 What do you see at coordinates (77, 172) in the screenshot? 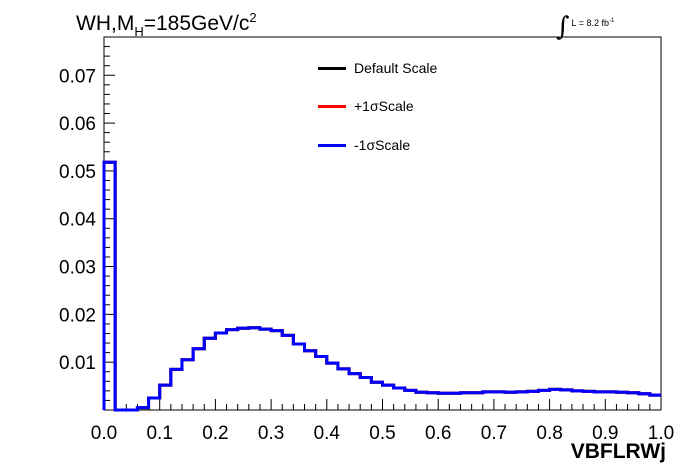
I see `y-tick-label: 0.05` at bounding box center [77, 172].